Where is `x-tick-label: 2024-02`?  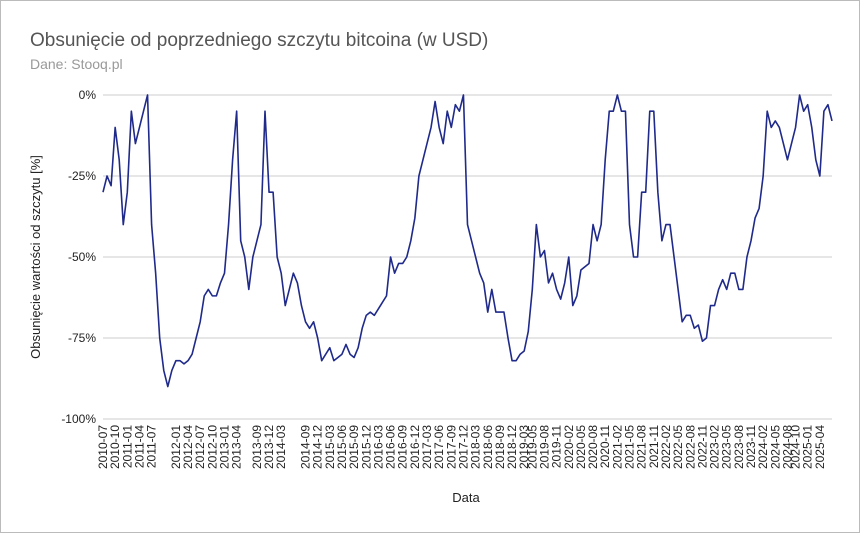 x-tick-label: 2024-02 is located at coordinates (763, 447).